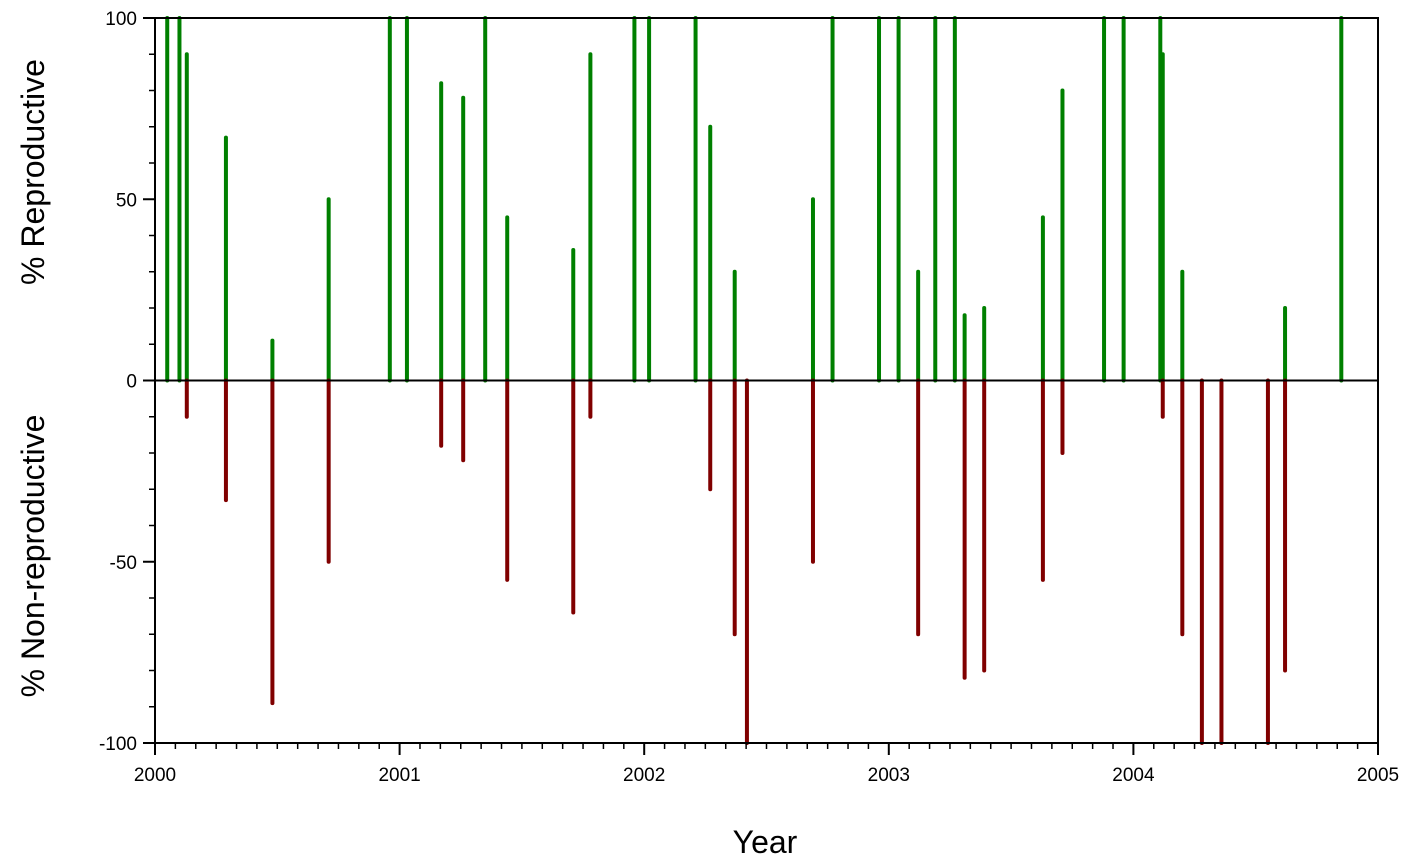 The width and height of the screenshot is (1410, 865). What do you see at coordinates (121, 19) in the screenshot?
I see `y-tick-label: 100` at bounding box center [121, 19].